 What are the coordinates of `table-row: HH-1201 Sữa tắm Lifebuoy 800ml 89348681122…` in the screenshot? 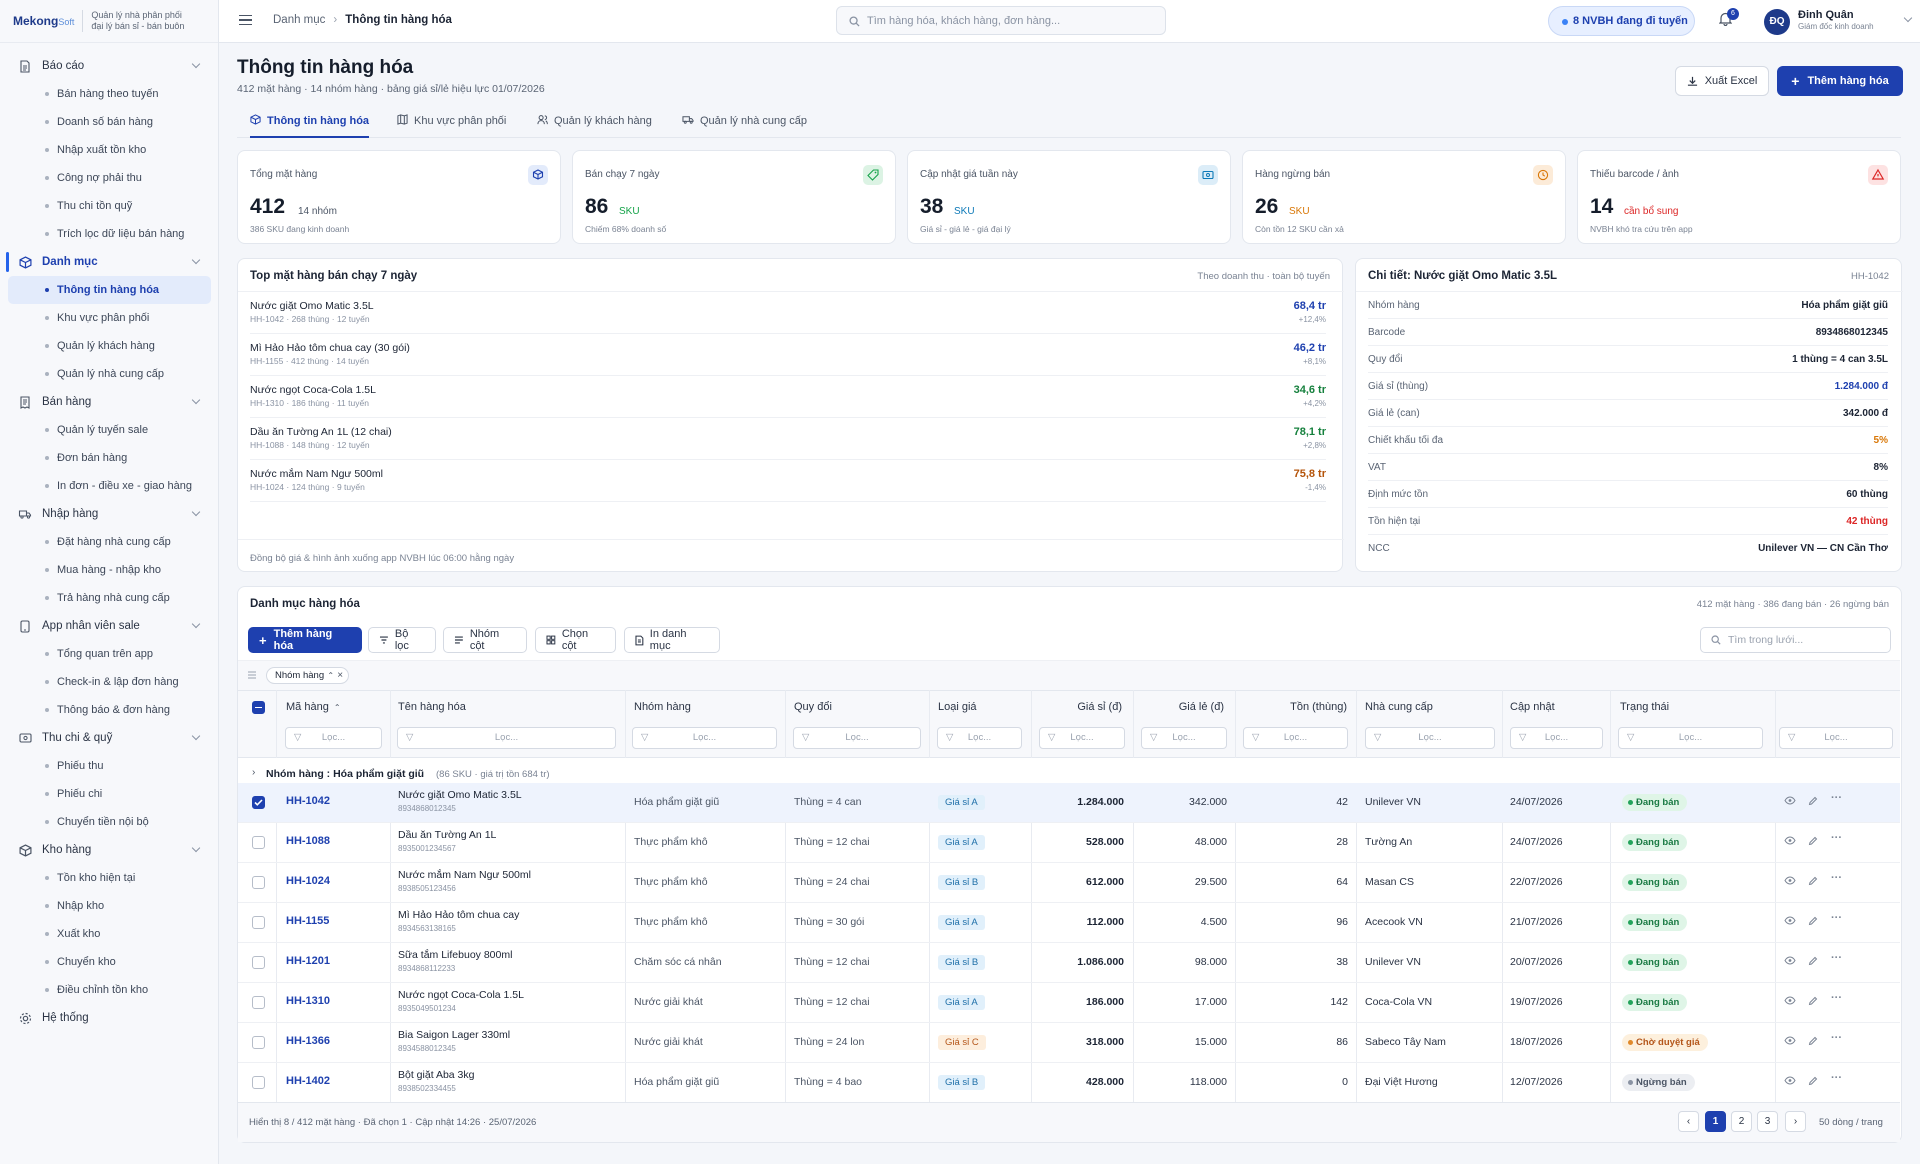 It's located at (1069, 963).